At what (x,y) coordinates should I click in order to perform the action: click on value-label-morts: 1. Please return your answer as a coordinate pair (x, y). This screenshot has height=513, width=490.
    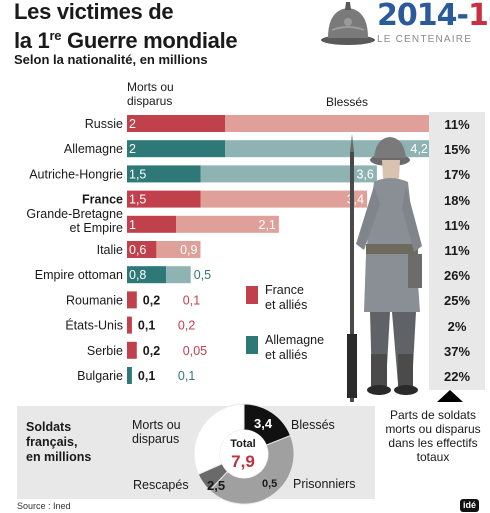
    Looking at the image, I should click on (132, 225).